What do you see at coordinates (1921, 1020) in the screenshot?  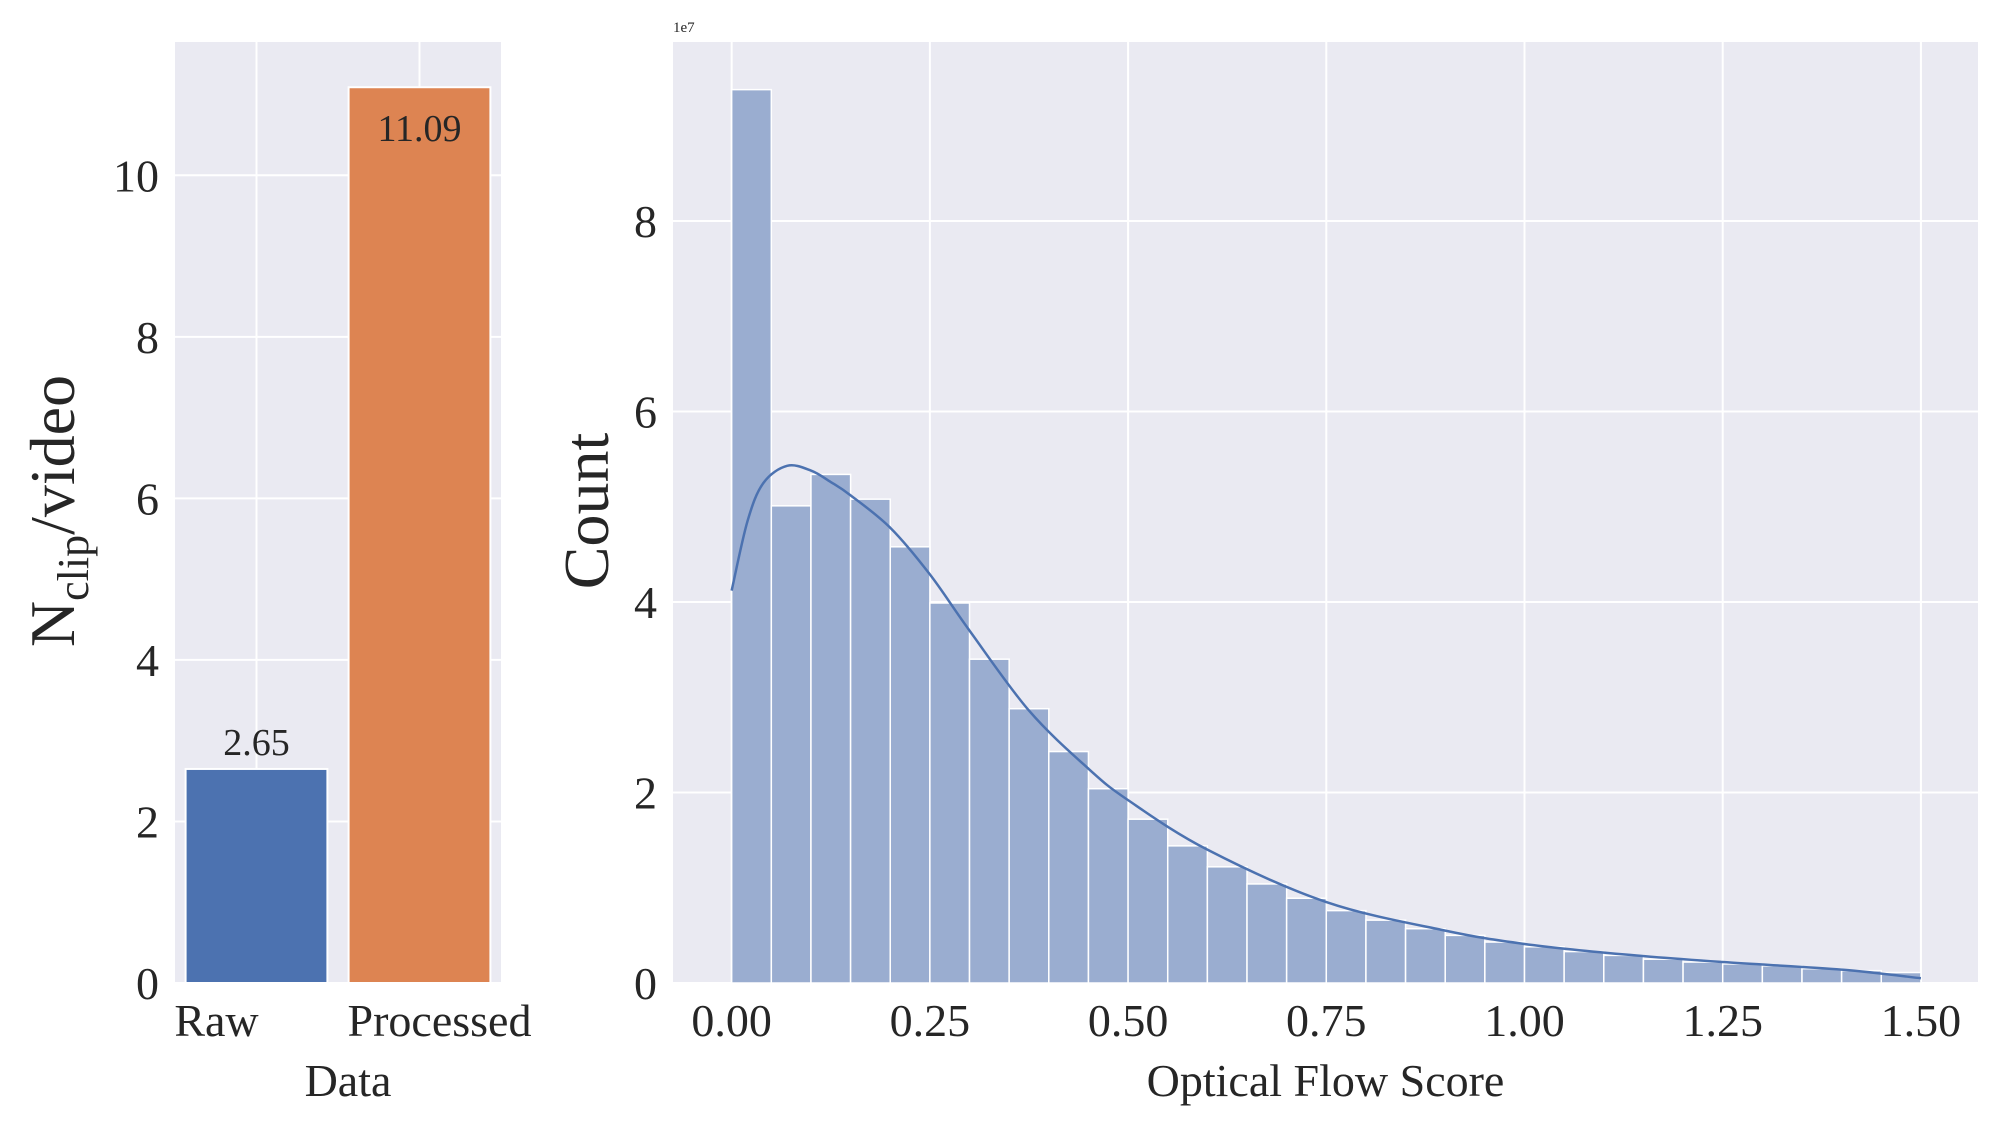 I see `x-tick-label: 1.50` at bounding box center [1921, 1020].